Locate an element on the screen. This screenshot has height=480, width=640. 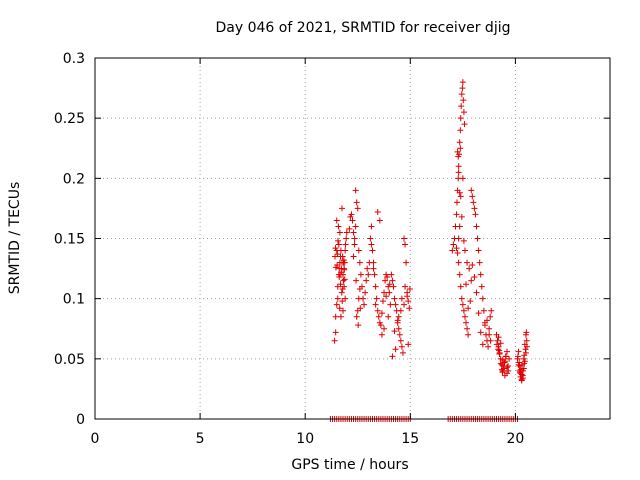
y-tick-label: 0.25 is located at coordinates (69, 119).